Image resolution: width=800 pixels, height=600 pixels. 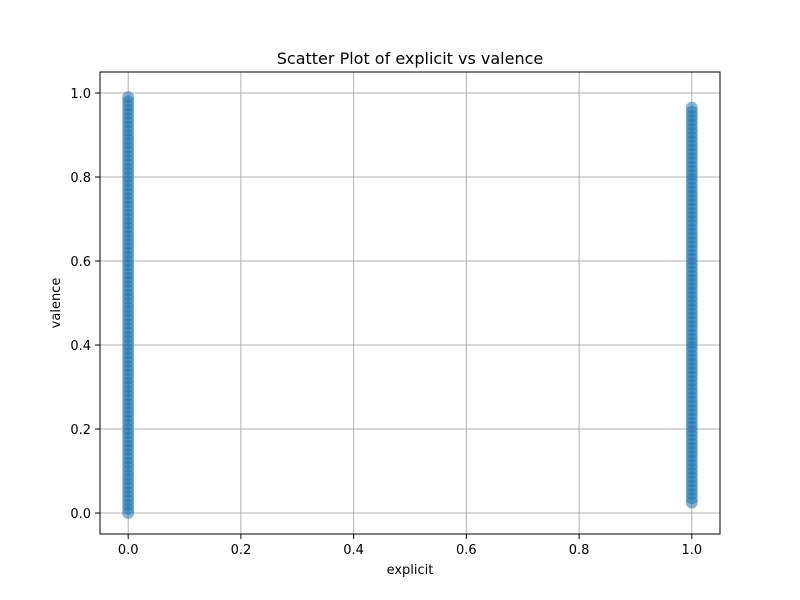 What do you see at coordinates (80, 178) in the screenshot?
I see `y-tick-label: 0.8` at bounding box center [80, 178].